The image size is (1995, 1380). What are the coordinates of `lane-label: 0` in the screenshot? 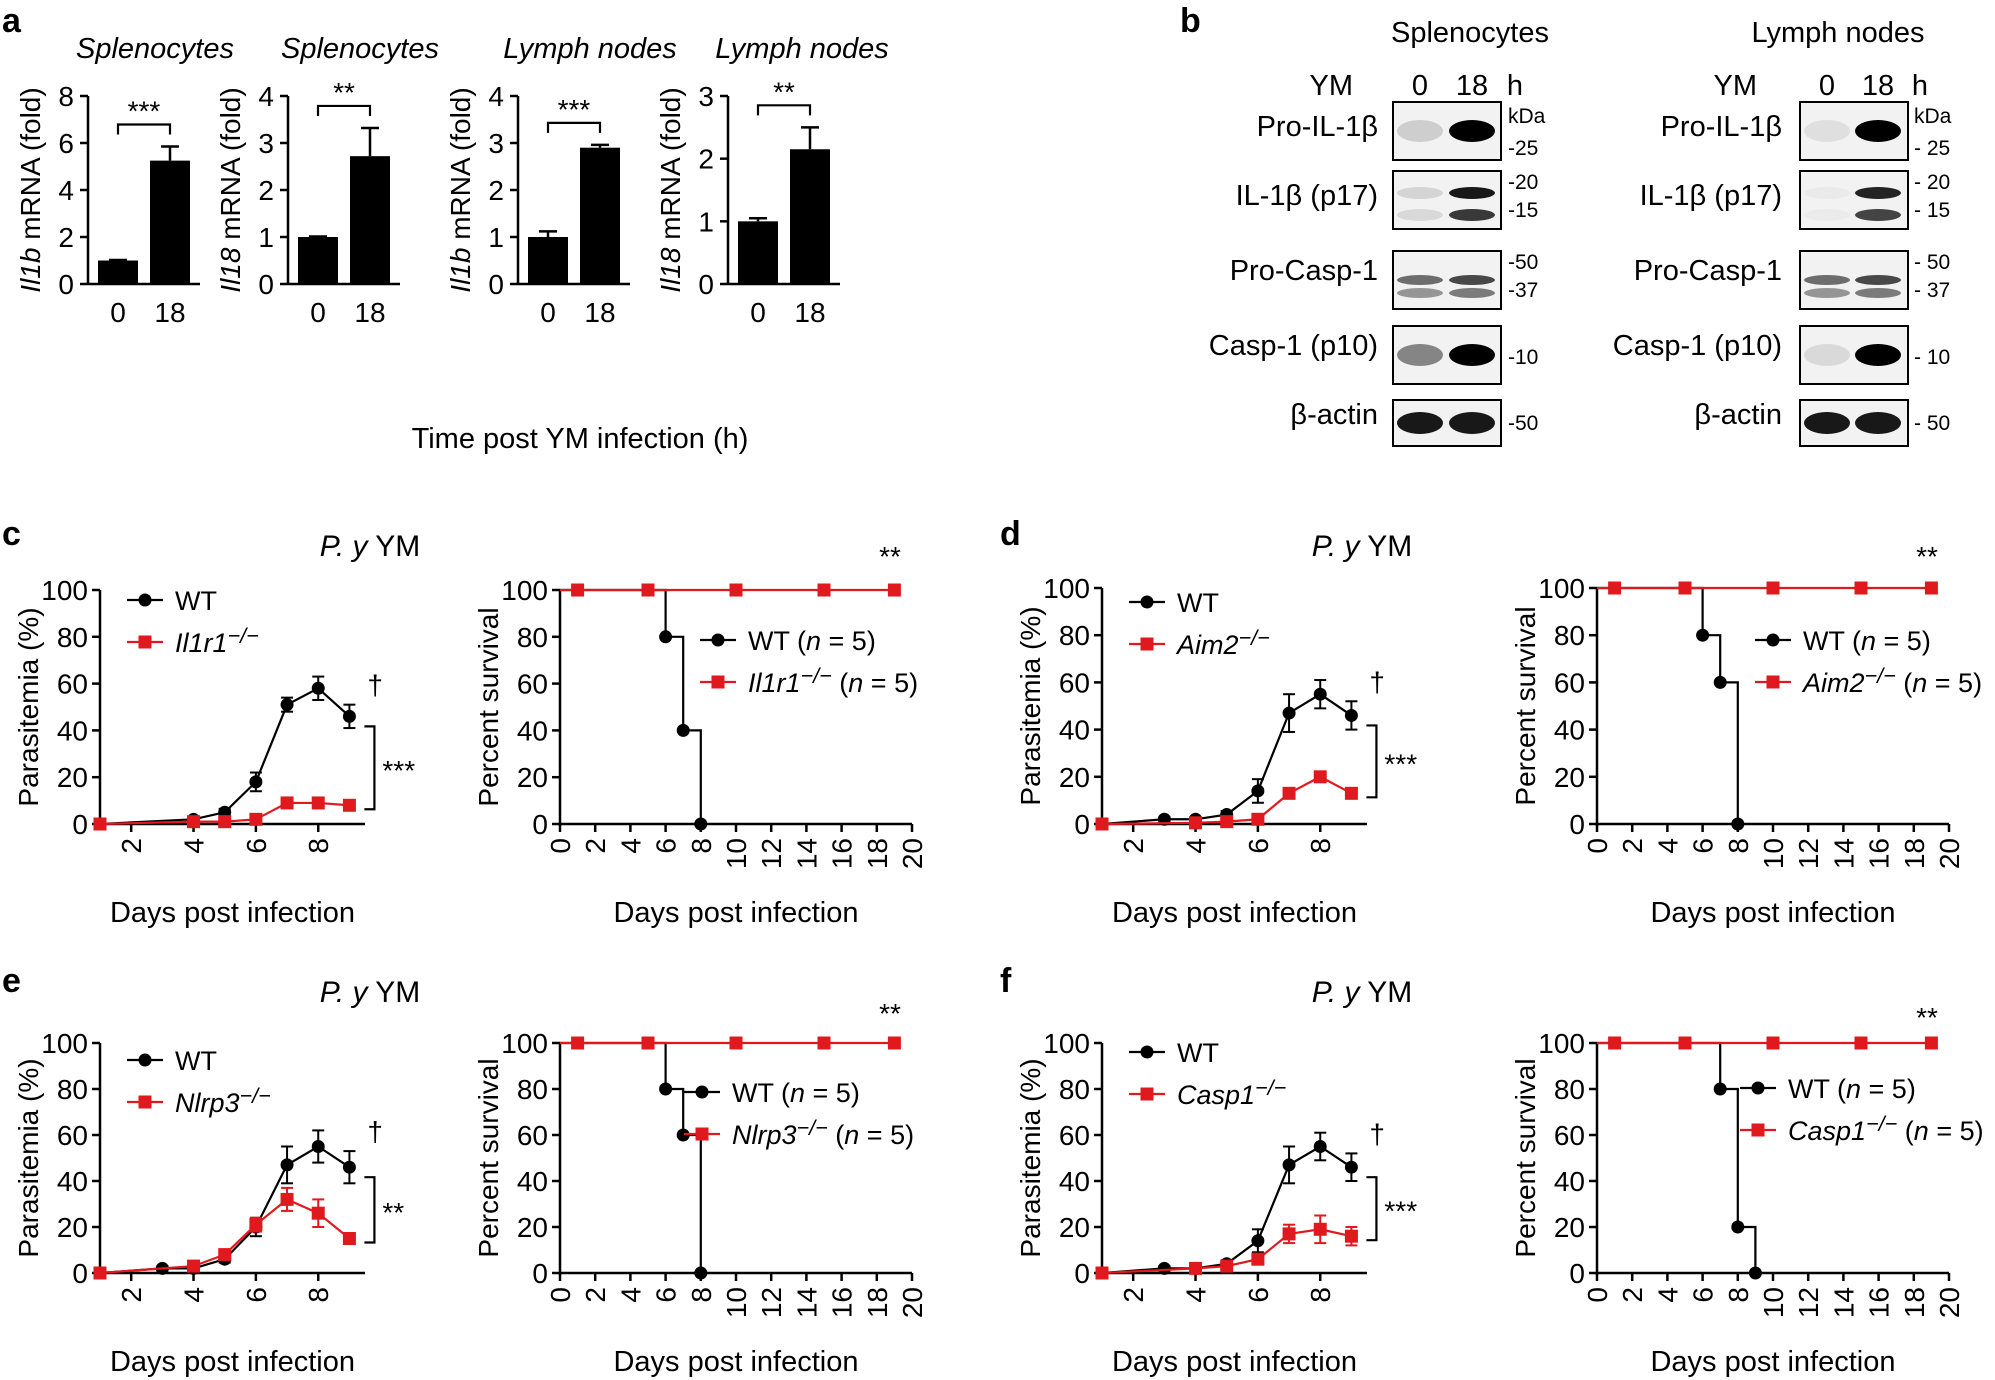 It's located at (1827, 86).